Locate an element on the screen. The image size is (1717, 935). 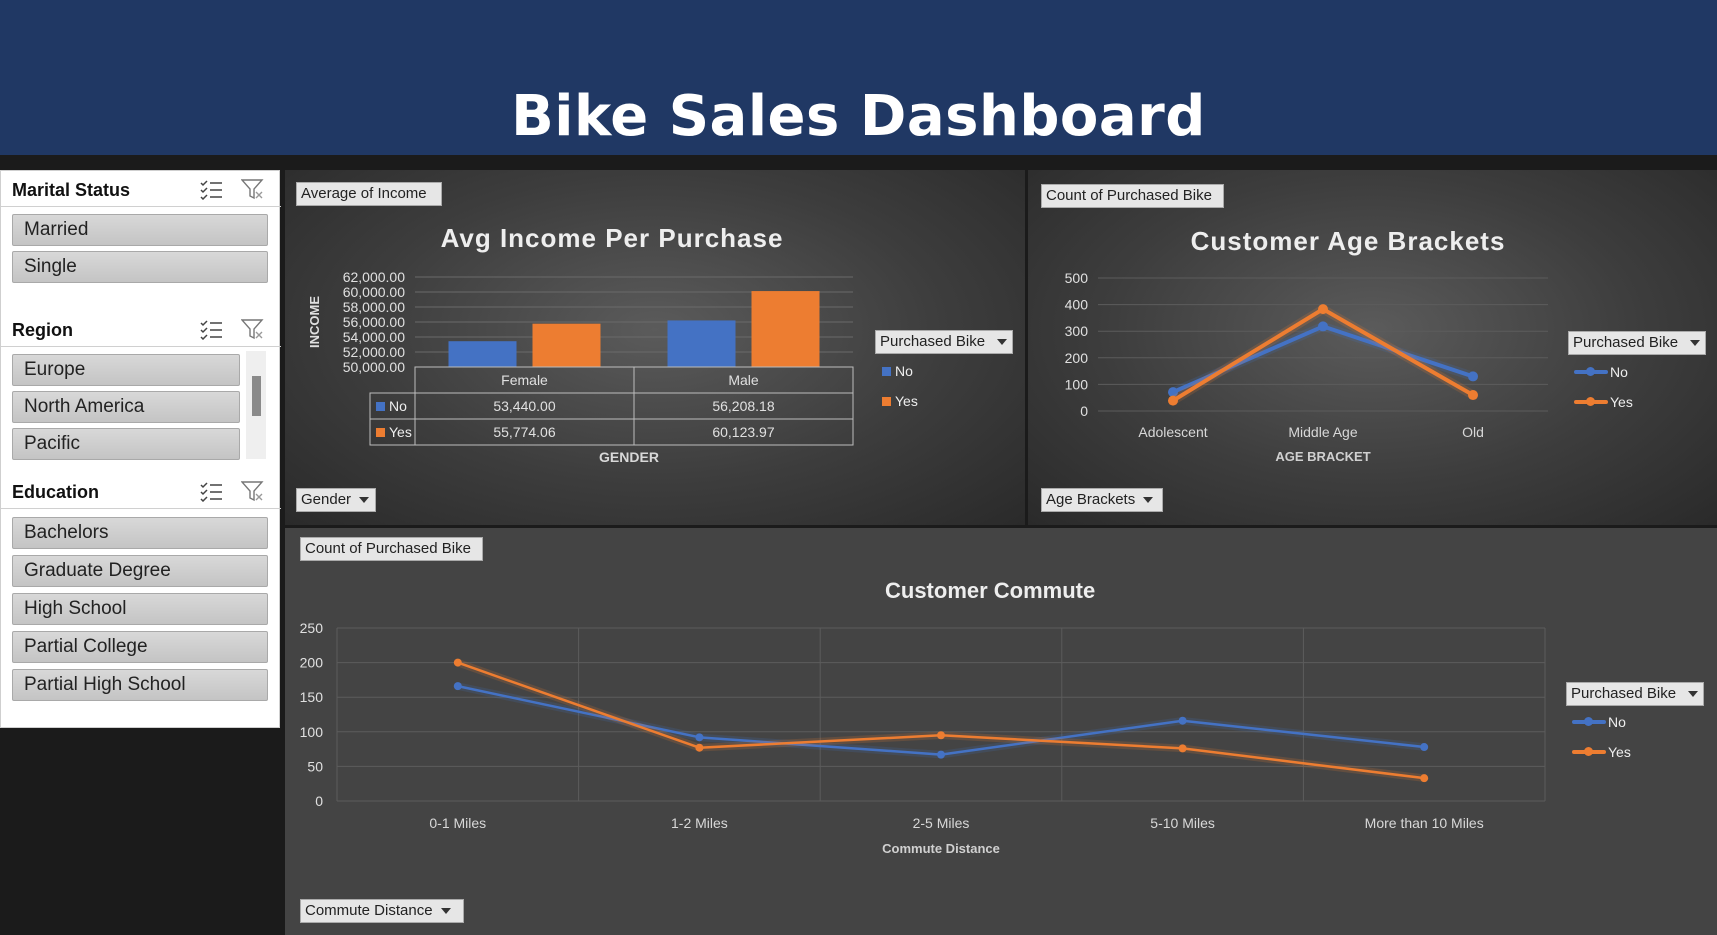
marital-status-slicer: Marital Status Married Single is located at coordinates (141, 241).